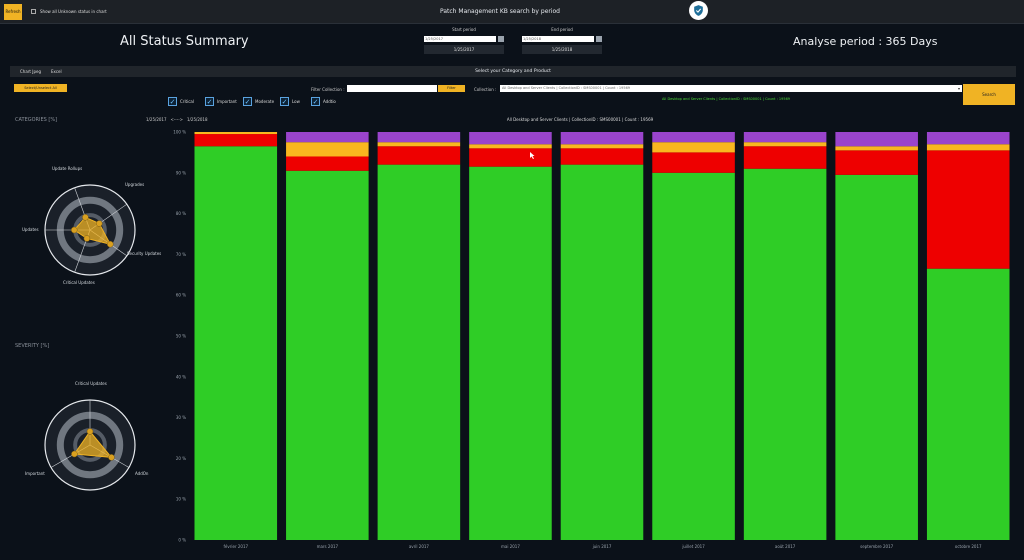 This screenshot has height=560, width=1024. Describe the element at coordinates (532, 155) in the screenshot. I see `mouse-cursor-icon` at that location.